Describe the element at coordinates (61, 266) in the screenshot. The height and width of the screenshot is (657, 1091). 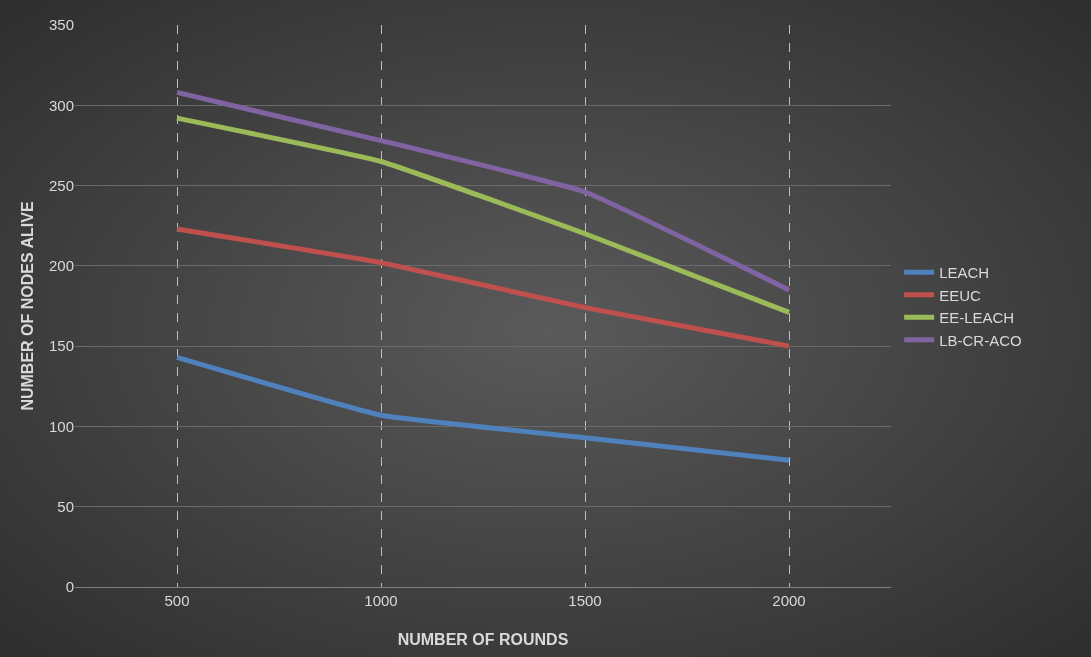
I see `y-tick-label: 200` at that location.